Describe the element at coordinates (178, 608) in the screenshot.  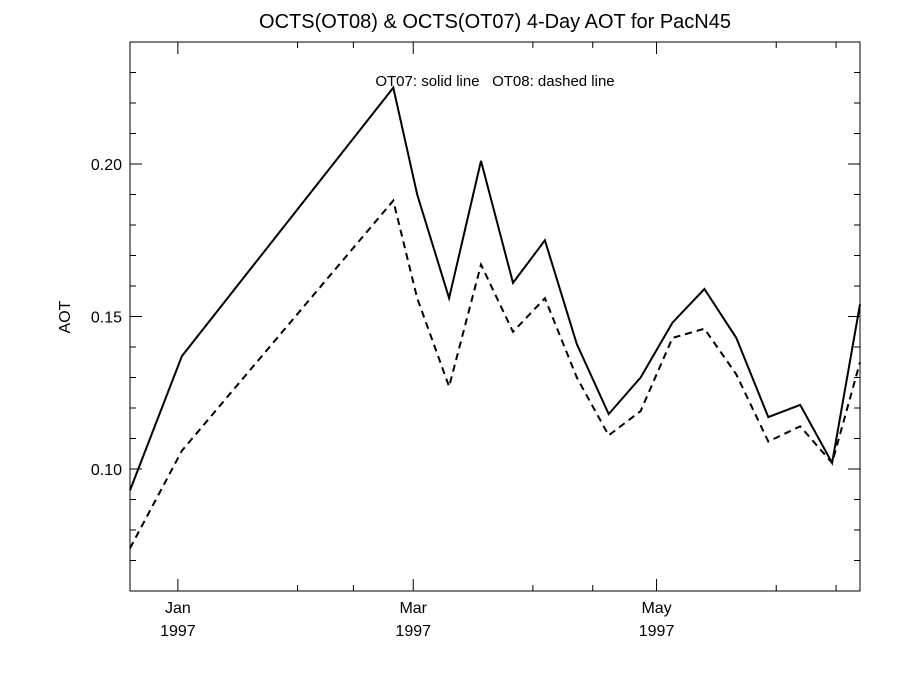
I see `x-tick-label-month: Jan` at that location.